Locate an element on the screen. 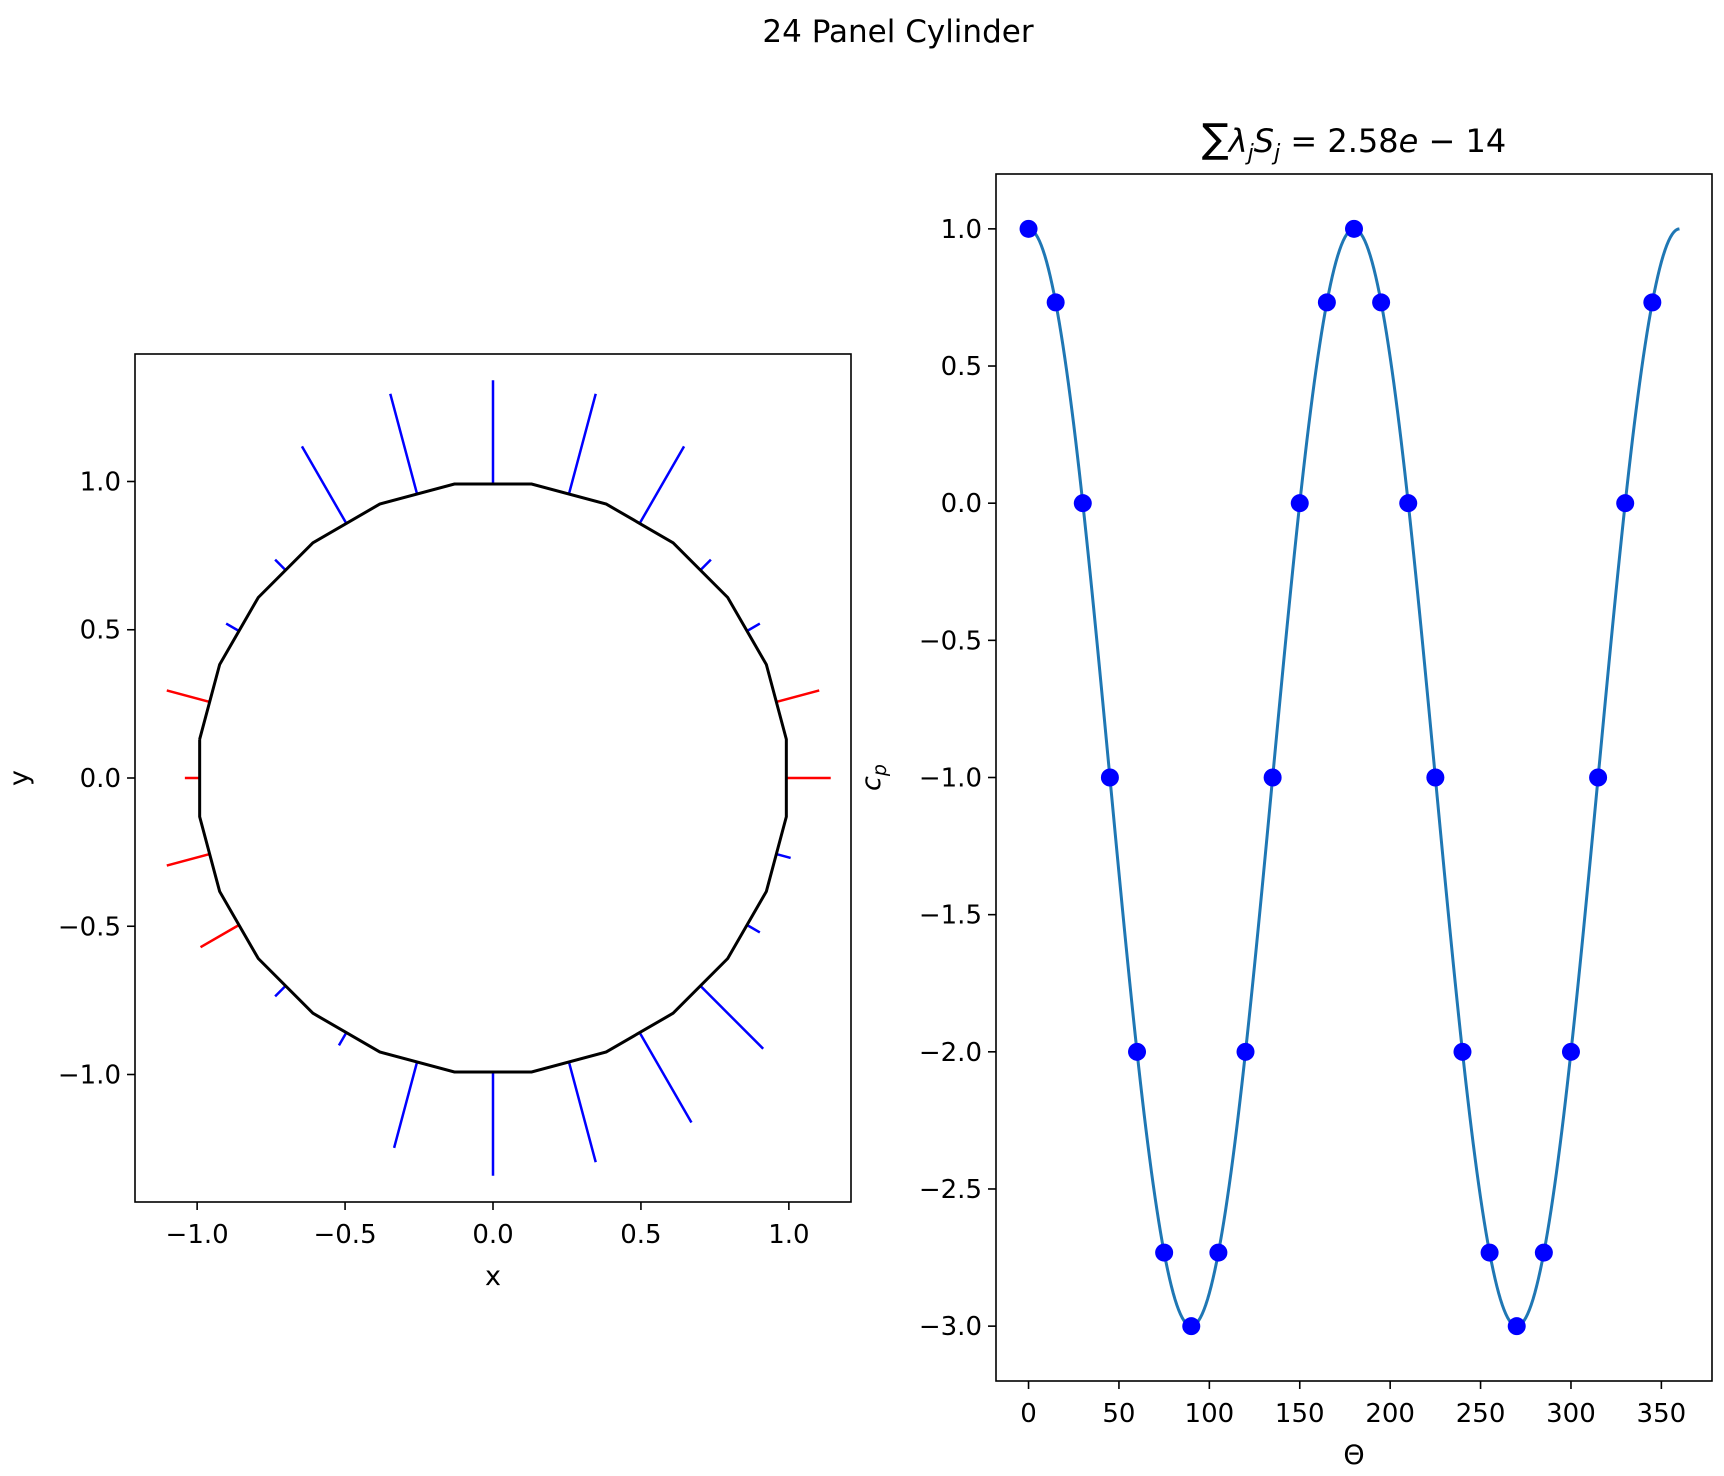 The height and width of the screenshot is (1476, 1724). x-tick-label: 0 is located at coordinates (1028, 1414).